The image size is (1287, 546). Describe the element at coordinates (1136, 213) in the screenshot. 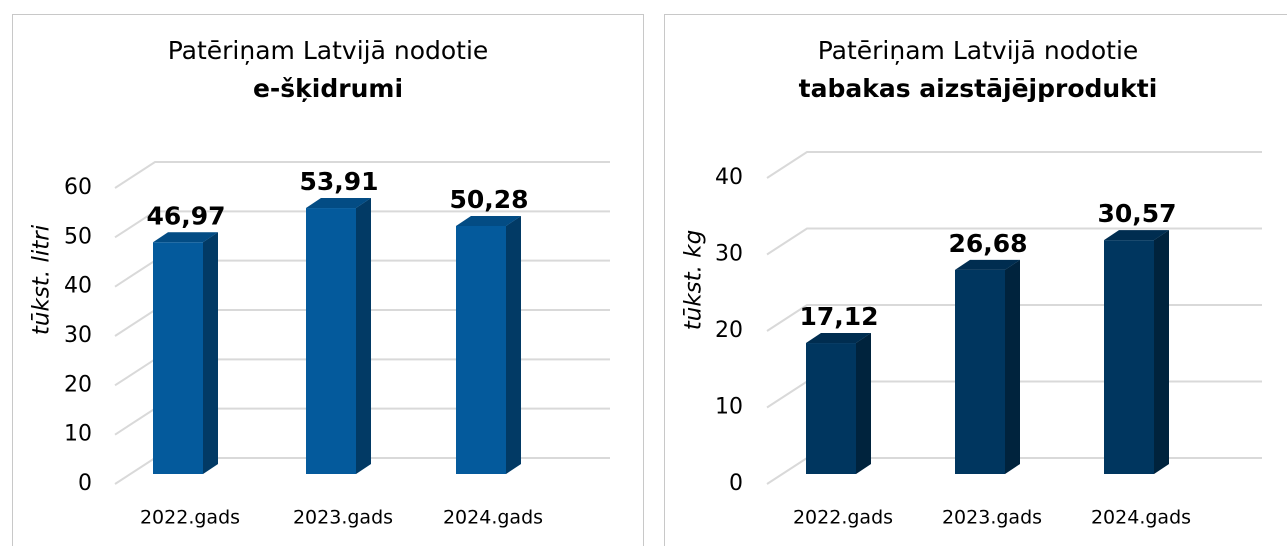

I see `value-label: 30,57` at that location.